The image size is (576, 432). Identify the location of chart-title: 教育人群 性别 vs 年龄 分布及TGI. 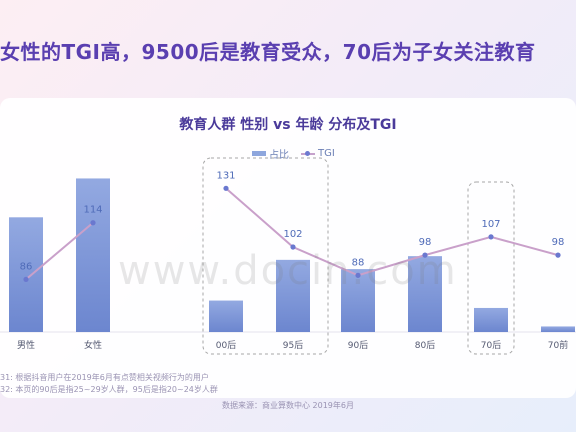
(288, 125).